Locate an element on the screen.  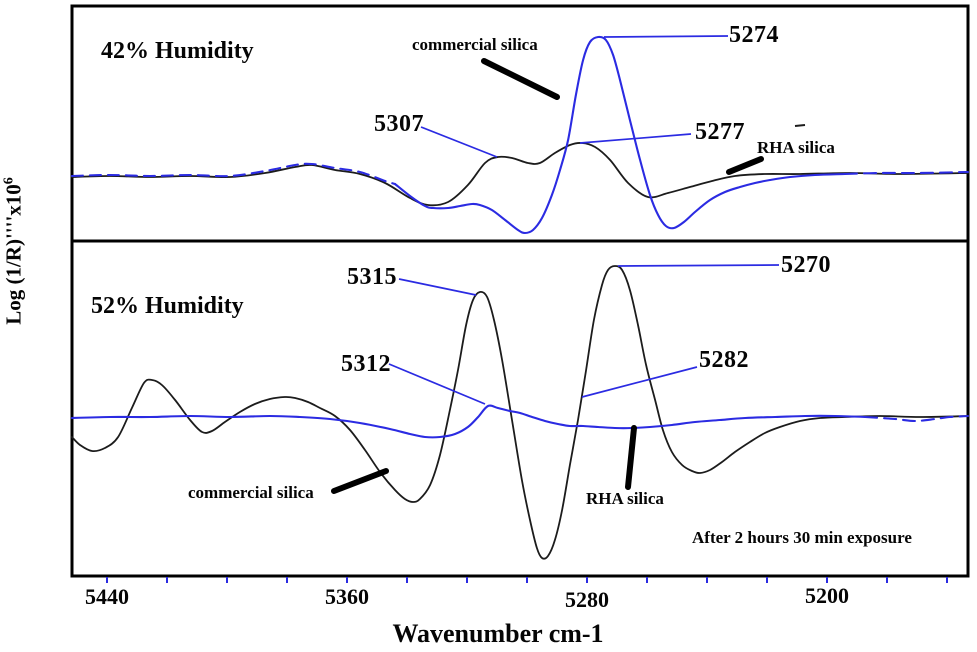
x-tick-label-5440: 5440 is located at coordinates (107, 596).